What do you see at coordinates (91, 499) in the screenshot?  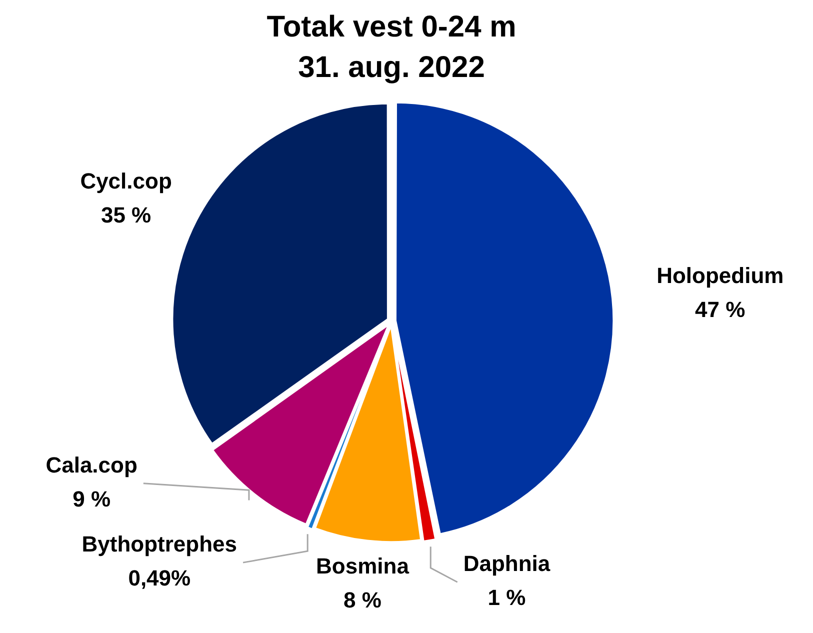 I see `data-label: 9 %` at bounding box center [91, 499].